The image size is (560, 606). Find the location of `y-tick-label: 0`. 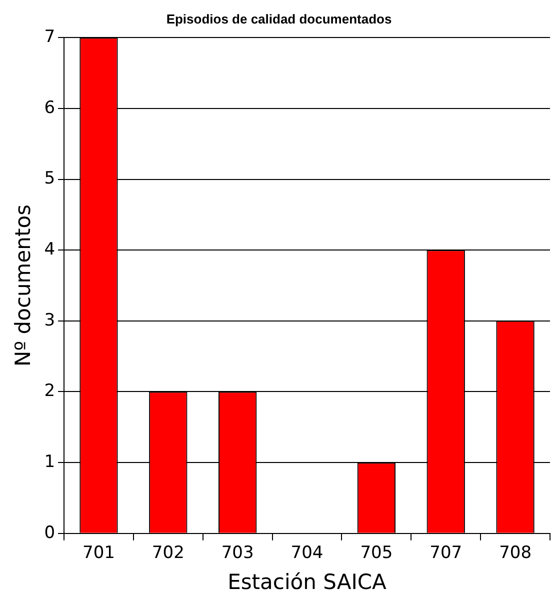

y-tick-label: 0 is located at coordinates (50, 532).